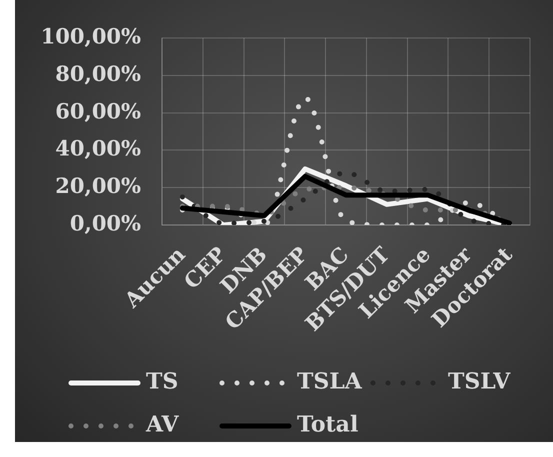 This screenshot has height=457, width=553. I want to click on y-tick-label: 80,00%, so click(98, 73).